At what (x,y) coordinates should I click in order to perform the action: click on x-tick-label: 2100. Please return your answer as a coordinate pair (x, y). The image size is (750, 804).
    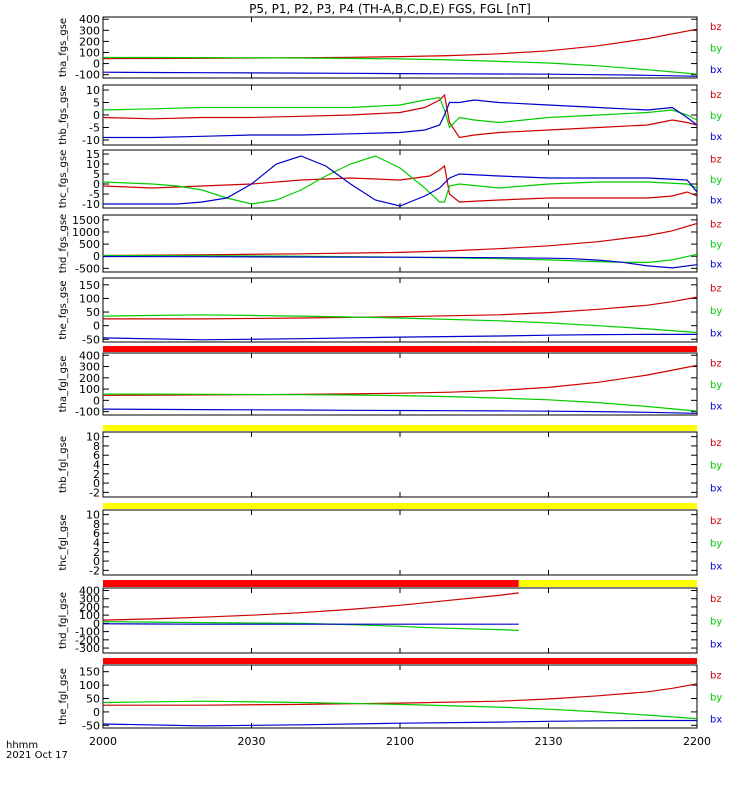
    Looking at the image, I should click on (400, 741).